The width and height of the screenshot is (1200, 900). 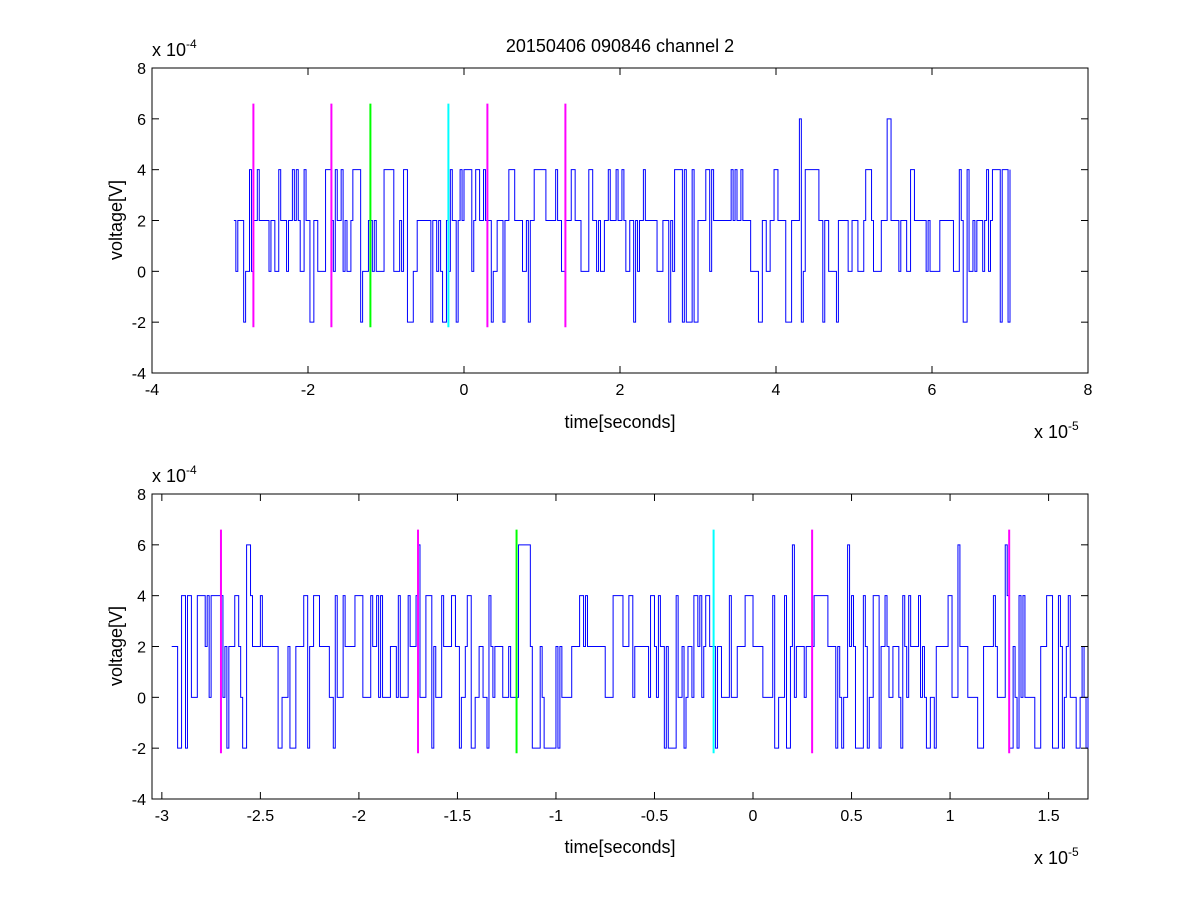 What do you see at coordinates (753, 816) in the screenshot?
I see `bottom-x-tick-label: 0` at bounding box center [753, 816].